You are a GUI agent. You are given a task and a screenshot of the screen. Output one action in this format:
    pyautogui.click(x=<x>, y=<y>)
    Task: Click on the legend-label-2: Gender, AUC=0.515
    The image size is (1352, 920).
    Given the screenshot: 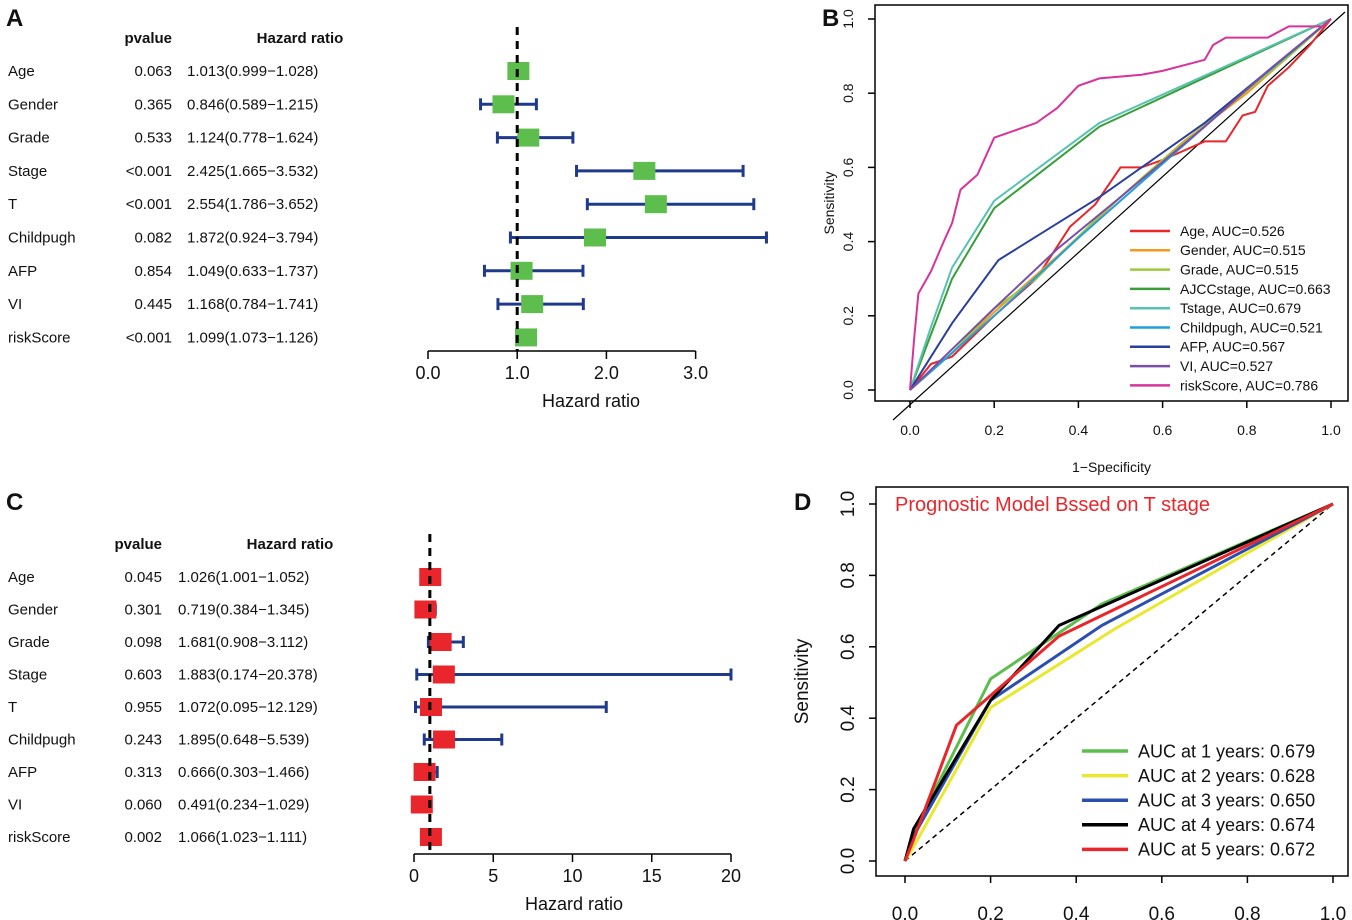 What is the action you would take?
    pyautogui.click(x=1243, y=250)
    